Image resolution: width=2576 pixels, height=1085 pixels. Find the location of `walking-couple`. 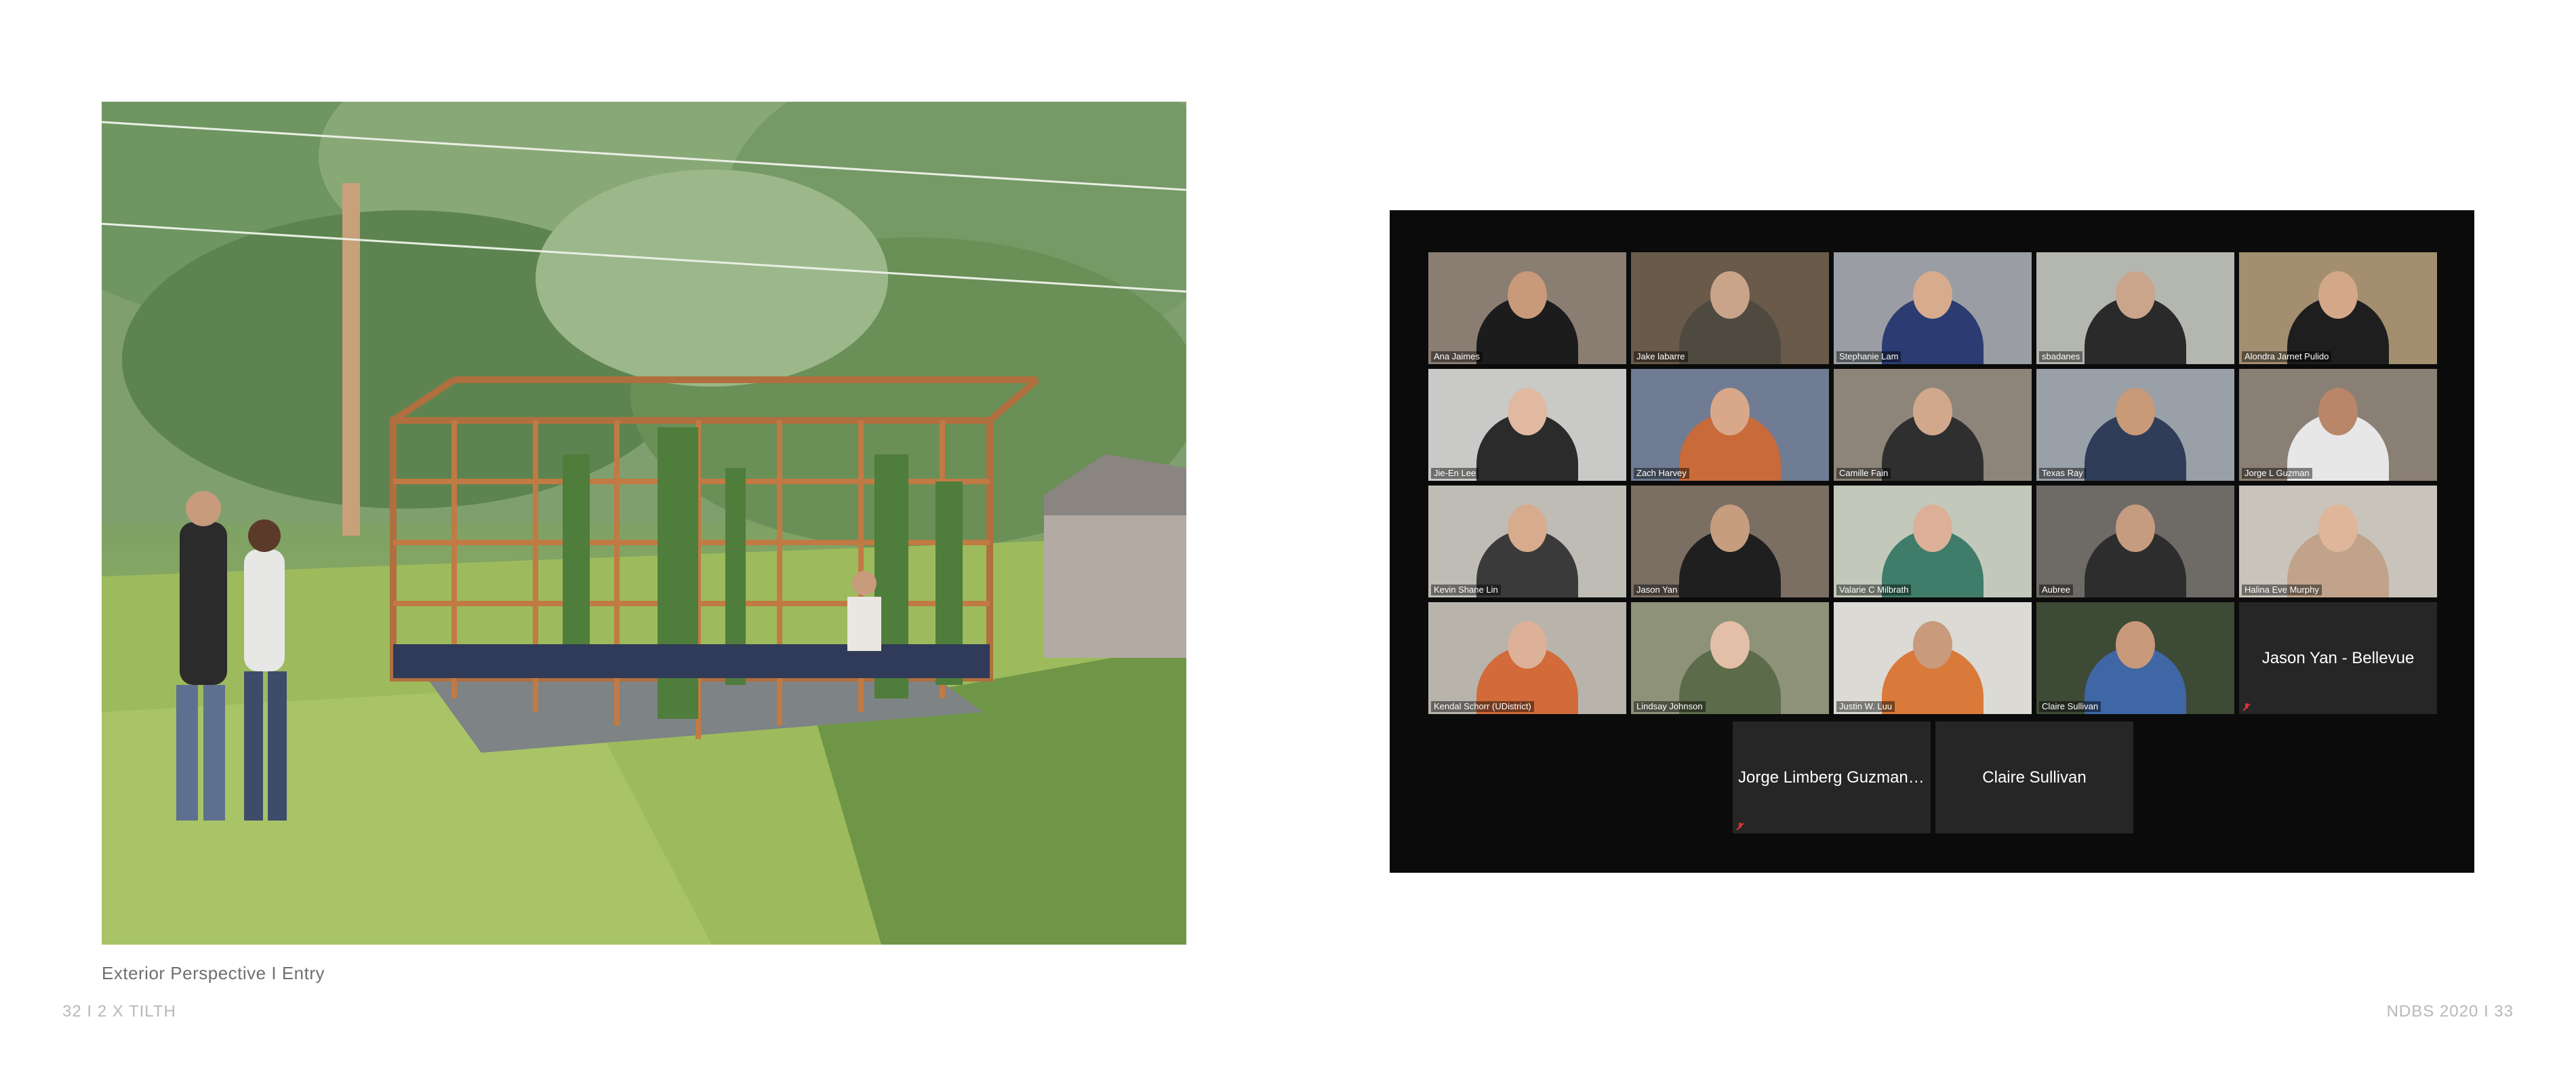

walking-couple is located at coordinates (231, 656).